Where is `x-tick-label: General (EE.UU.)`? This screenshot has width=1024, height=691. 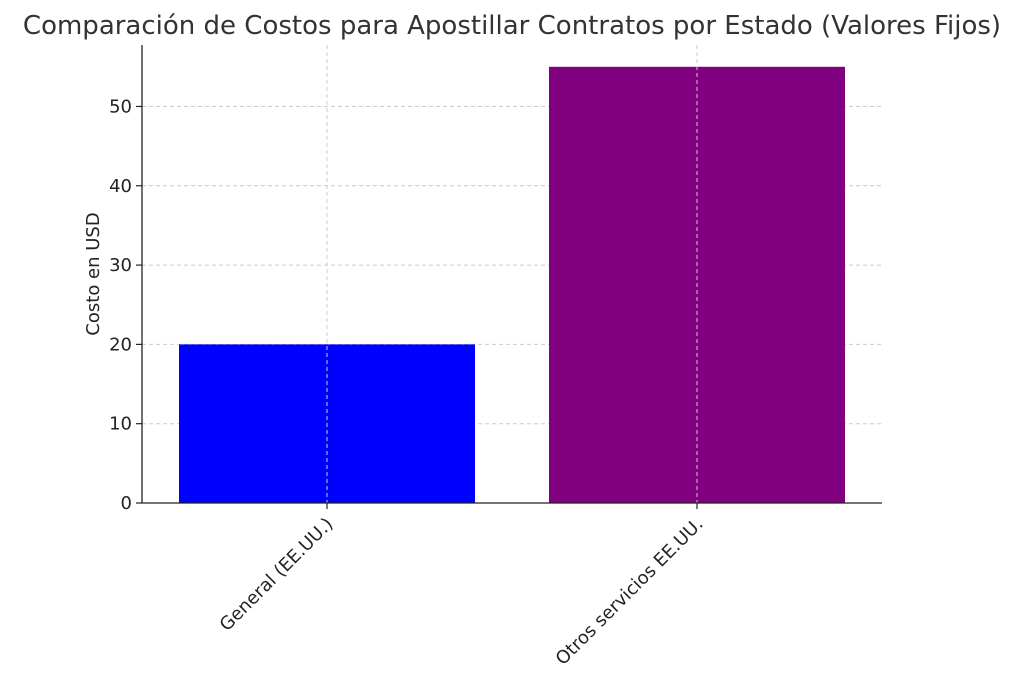
x-tick-label: General (EE.UU.) is located at coordinates (277, 575).